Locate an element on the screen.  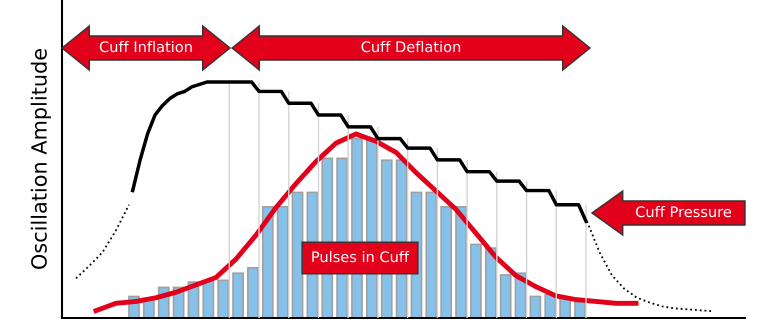
annotation: Pulses in Cuff is located at coordinates (361, 256).